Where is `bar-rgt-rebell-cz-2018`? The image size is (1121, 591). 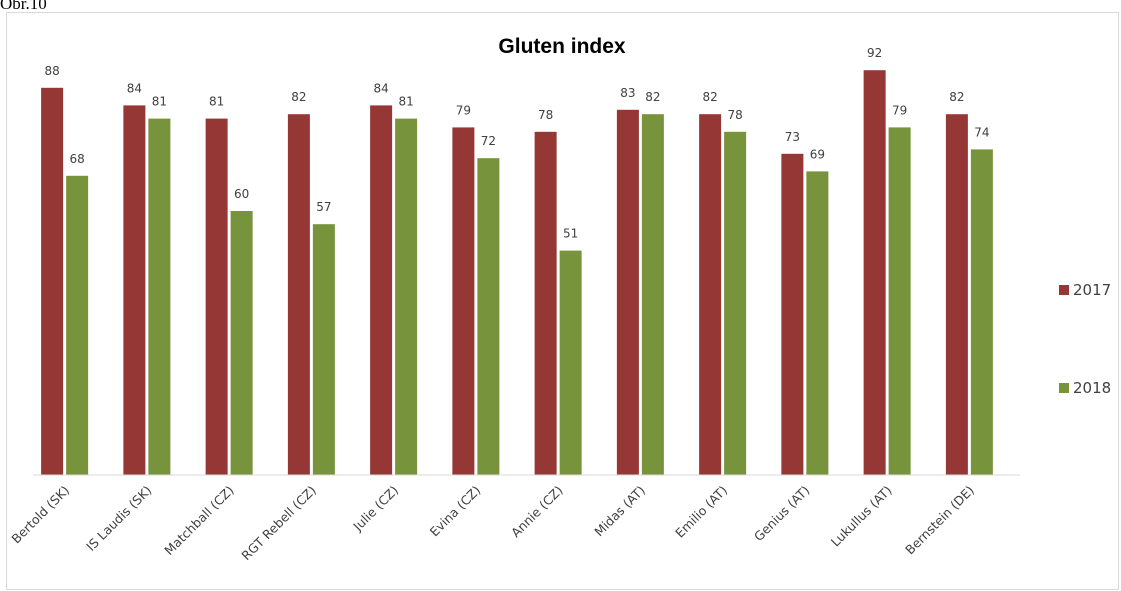 bar-rgt-rebell-cz-2018 is located at coordinates (323, 349).